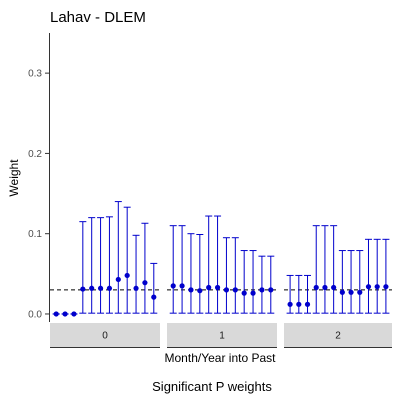 The width and height of the screenshot is (400, 400). What do you see at coordinates (35, 74) in the screenshot?
I see `y-tick-label-3: 0.3` at bounding box center [35, 74].